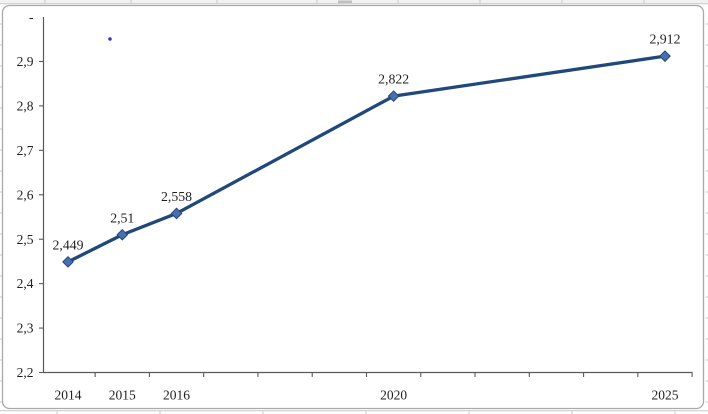  Describe the element at coordinates (25, 239) in the screenshot. I see `y-axis-tick-label: 2,5` at that location.